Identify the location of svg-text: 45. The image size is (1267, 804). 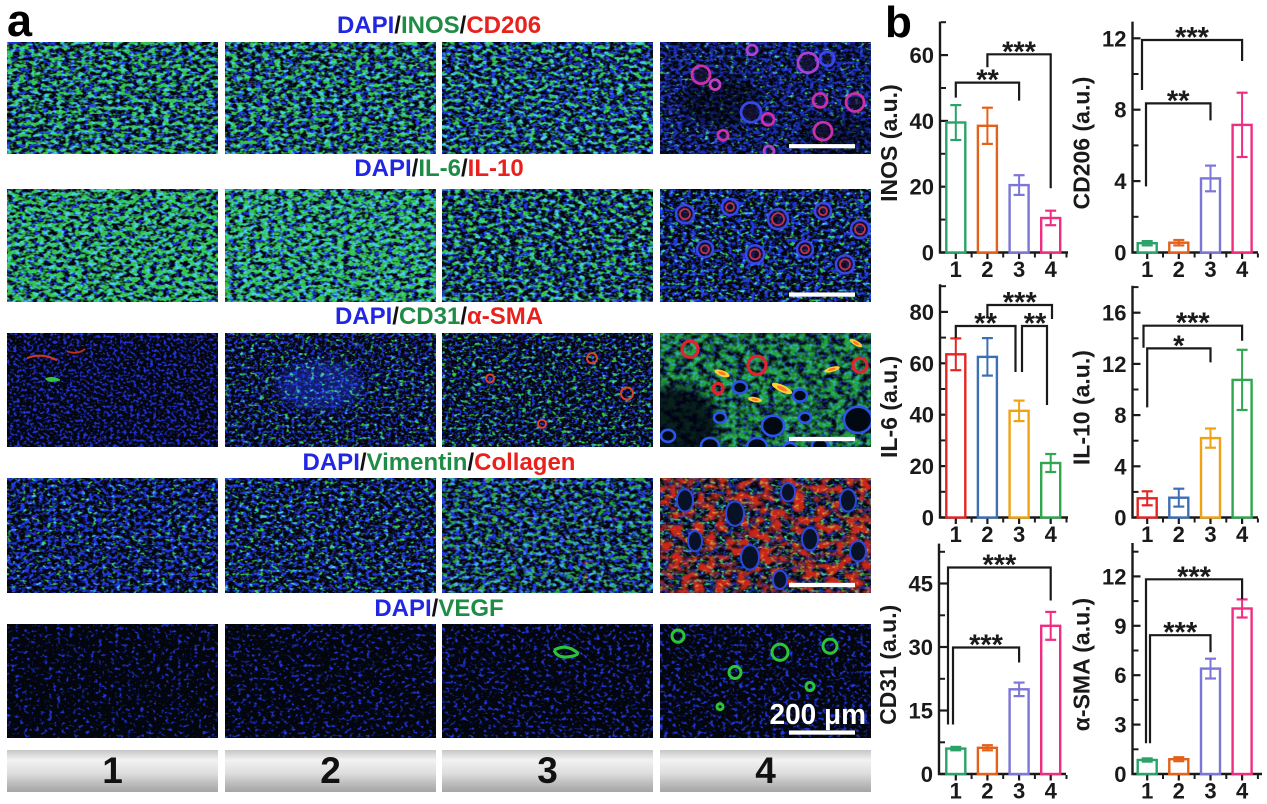
(921, 584).